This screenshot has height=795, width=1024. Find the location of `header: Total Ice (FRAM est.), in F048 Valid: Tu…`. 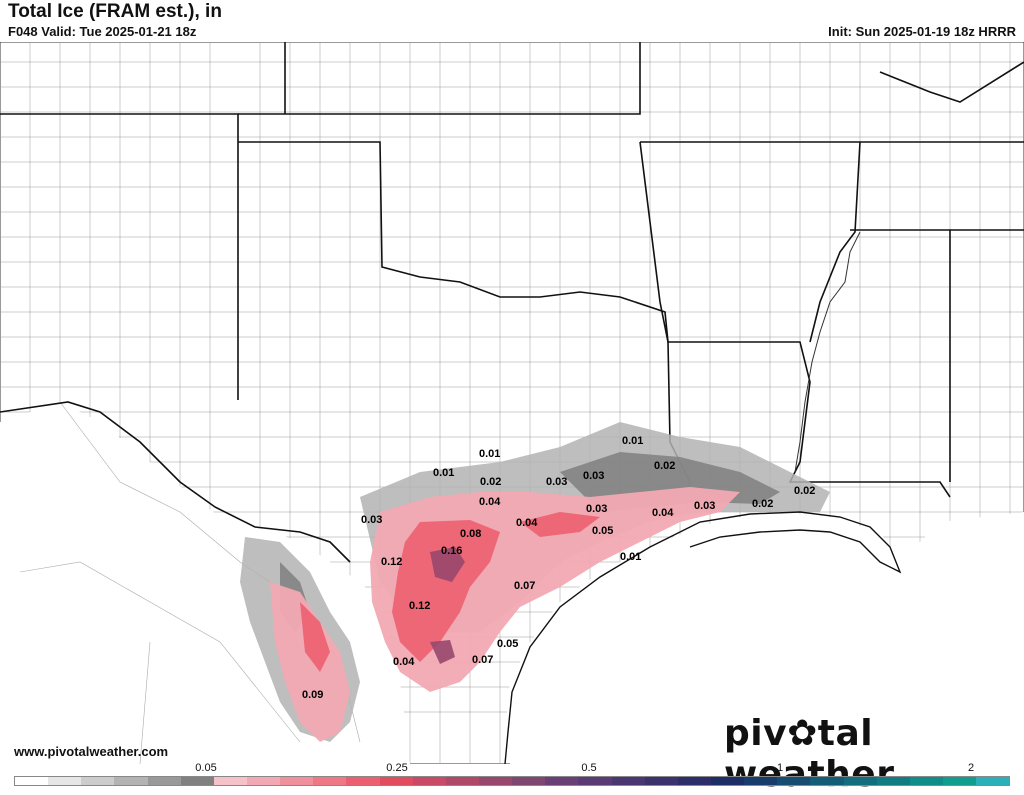

header: Total Ice (FRAM est.), in F048 Valid: Tu… is located at coordinates (512, 21).